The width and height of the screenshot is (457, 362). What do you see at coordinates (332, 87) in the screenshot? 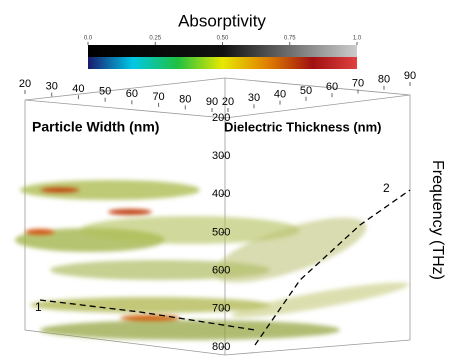
I see `x2-tick-label: 60` at bounding box center [332, 87].